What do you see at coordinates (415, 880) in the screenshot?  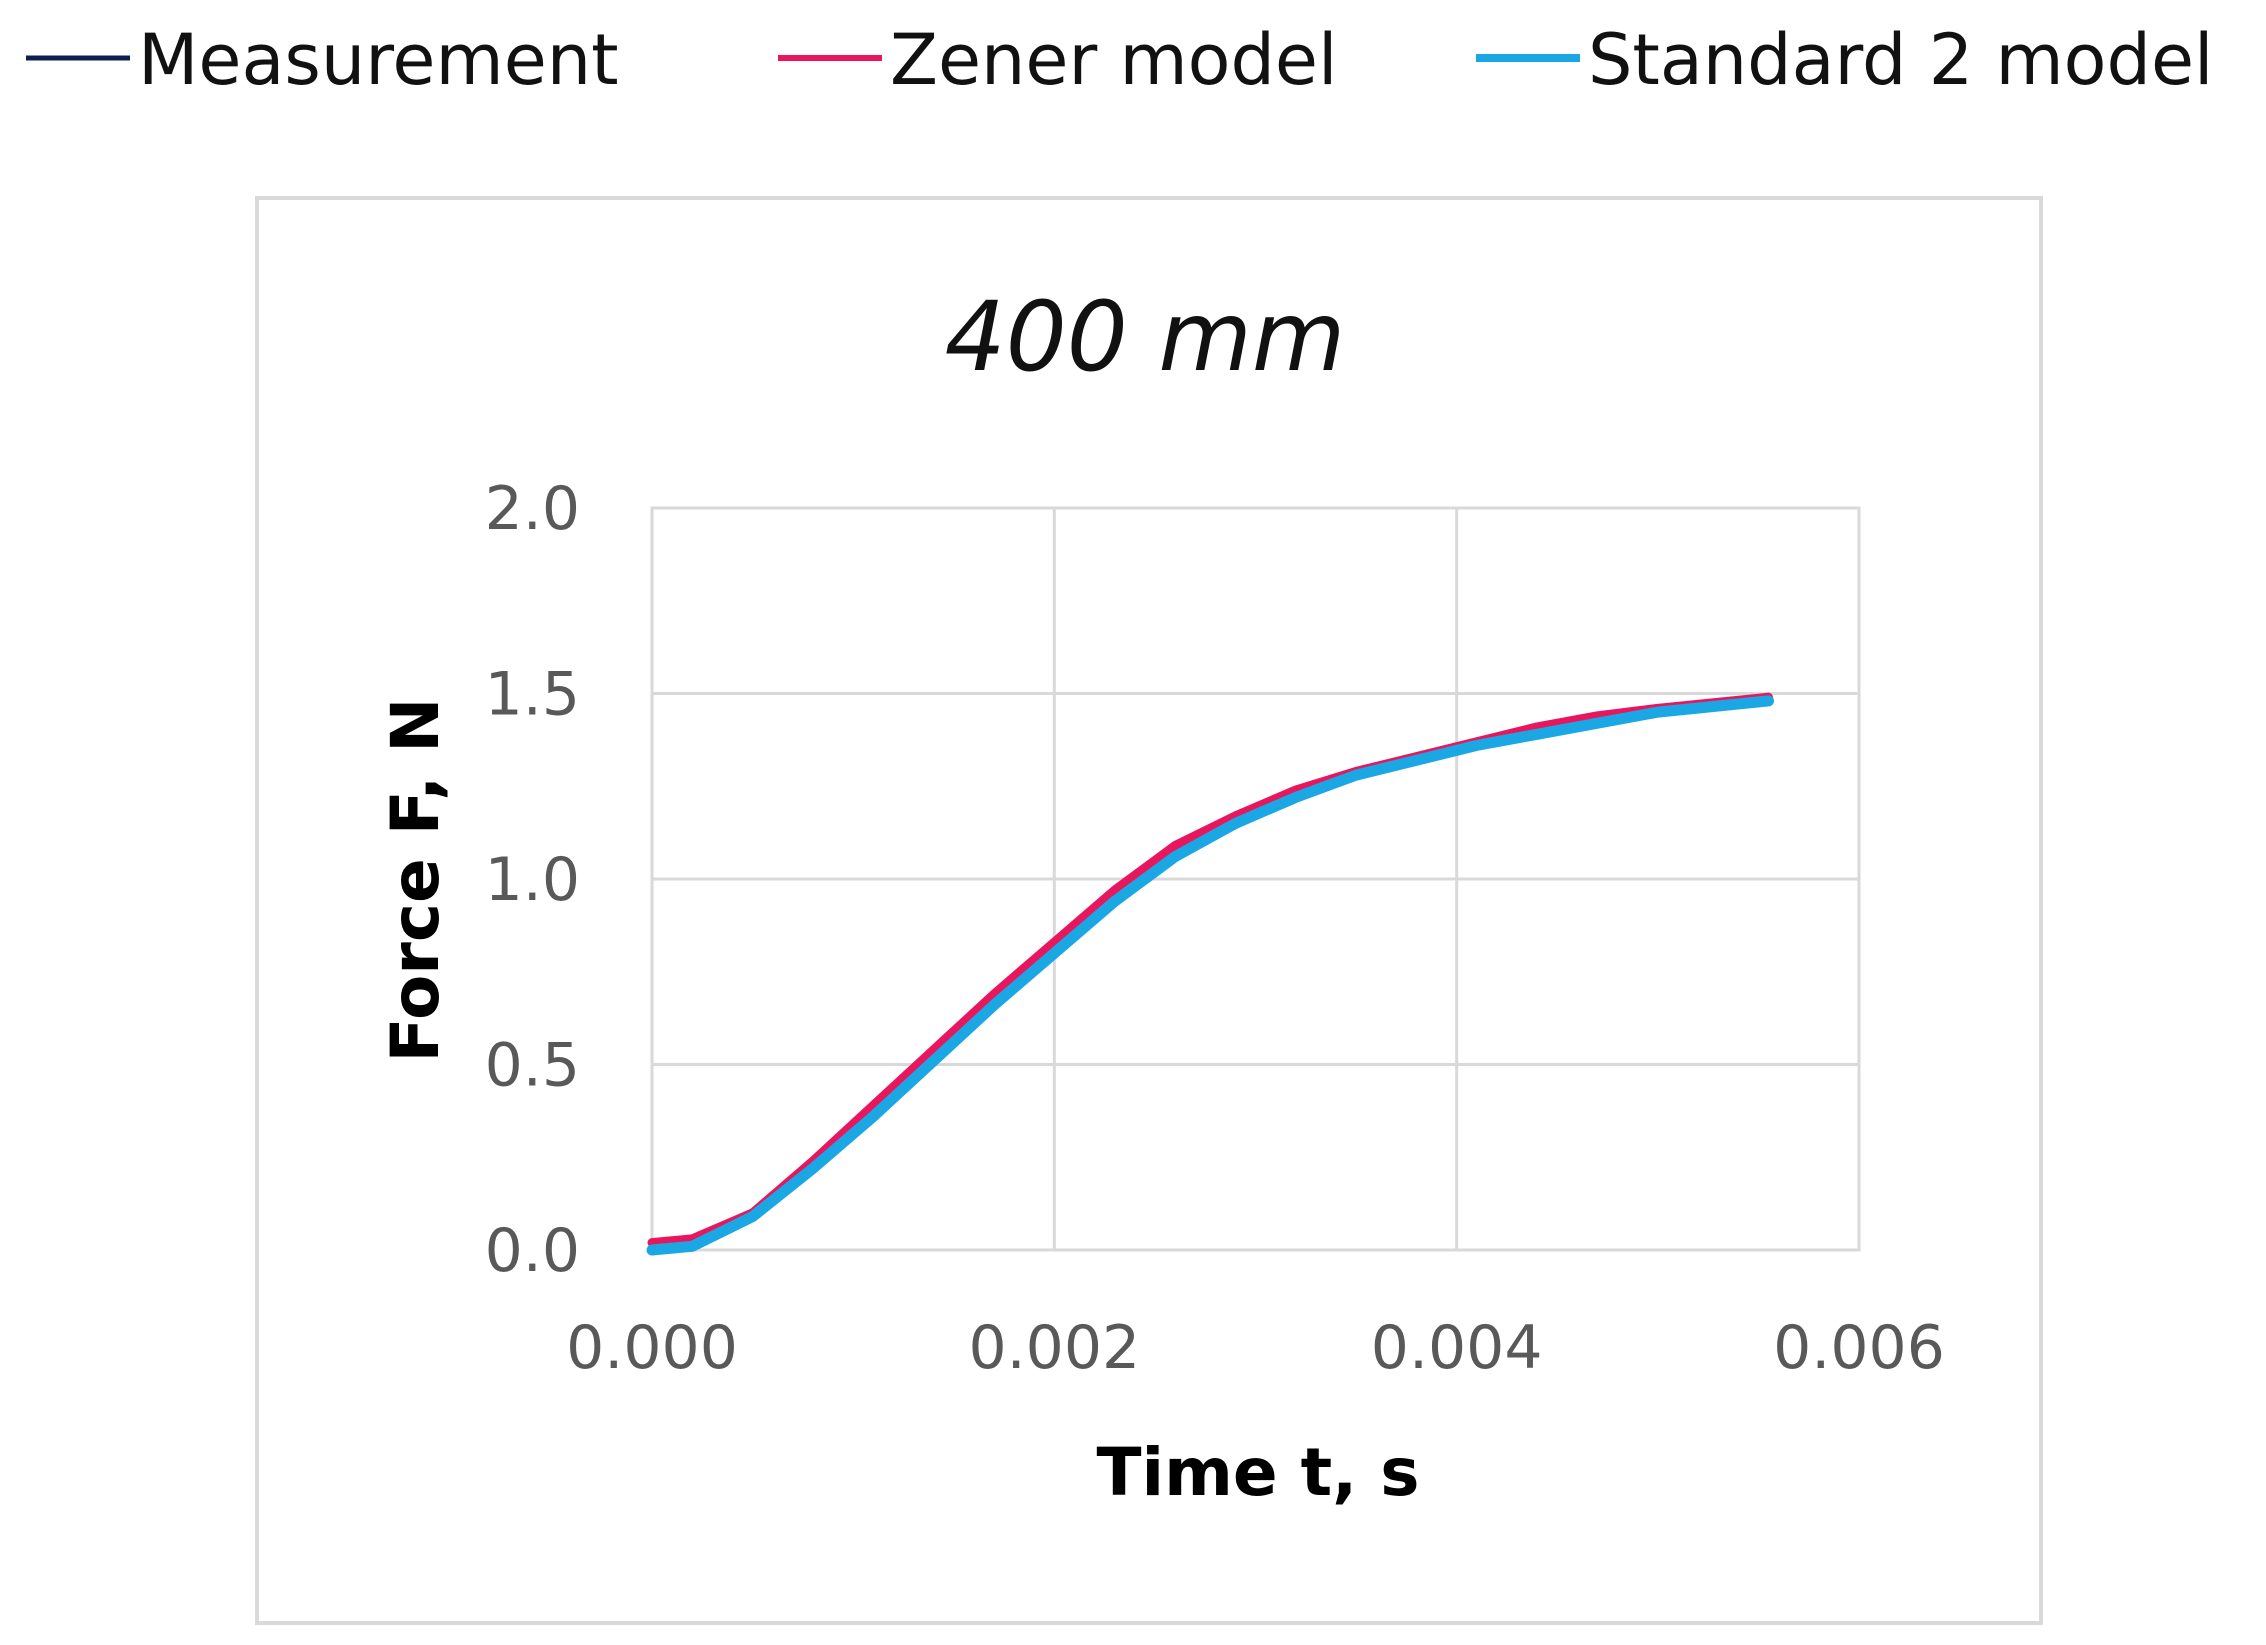 I see `y-axis-title: Force F, N` at bounding box center [415, 880].